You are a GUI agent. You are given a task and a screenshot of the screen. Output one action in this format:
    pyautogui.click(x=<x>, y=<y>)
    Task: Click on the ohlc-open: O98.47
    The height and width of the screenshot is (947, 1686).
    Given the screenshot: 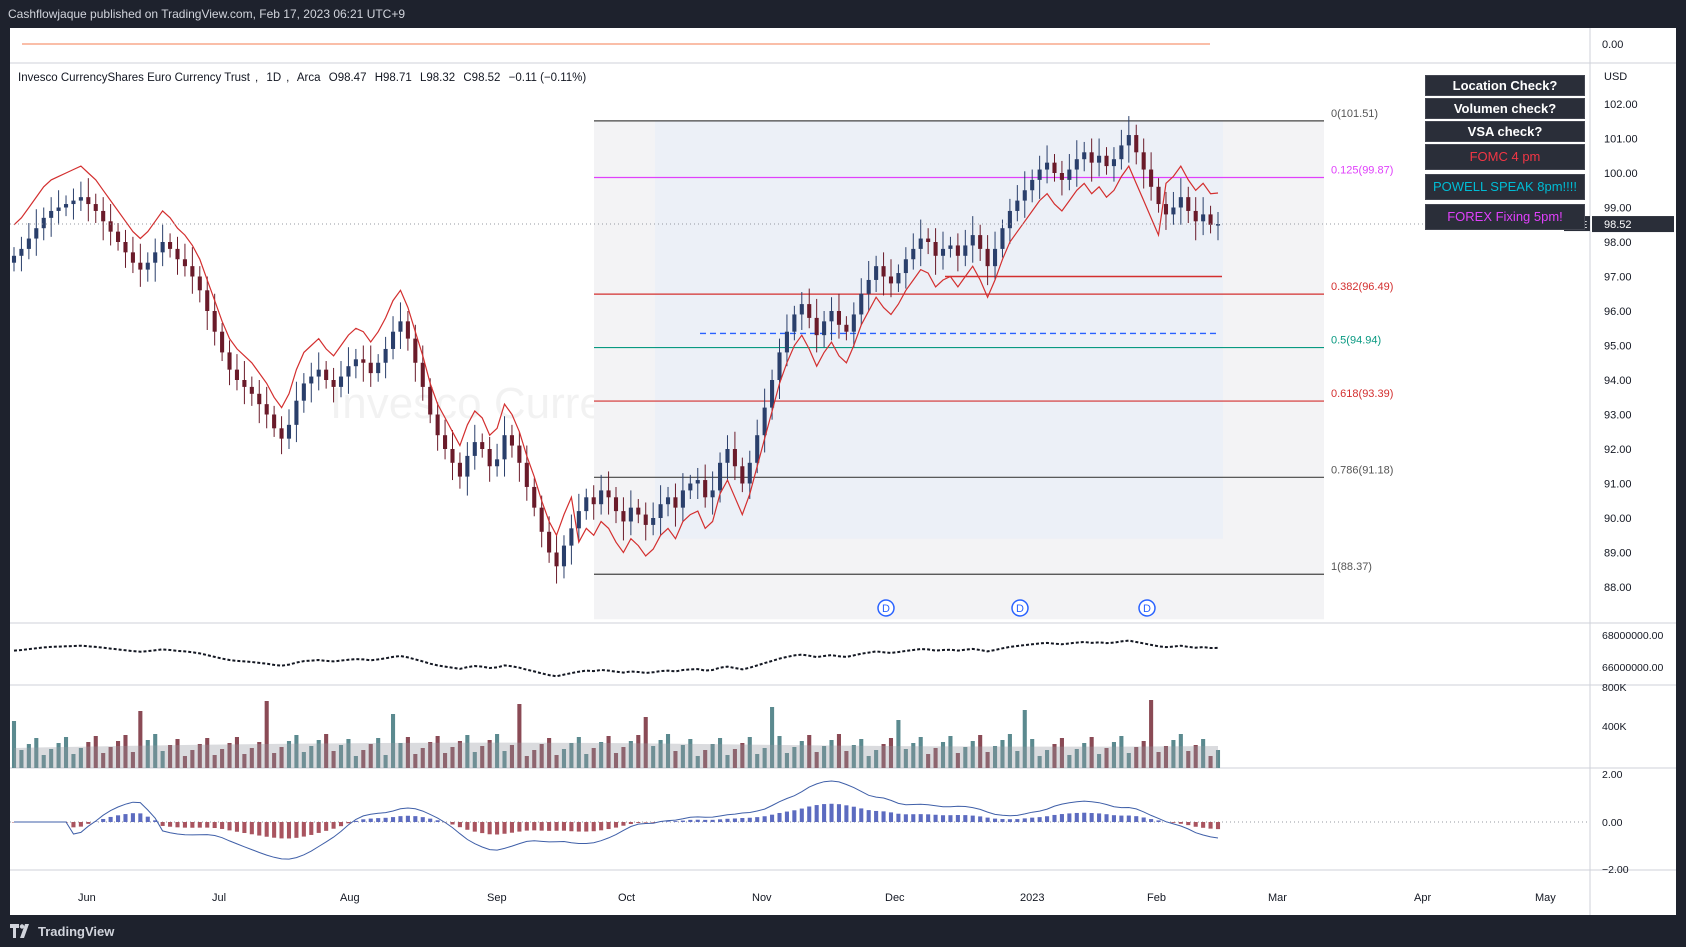 What is the action you would take?
    pyautogui.click(x=347, y=78)
    